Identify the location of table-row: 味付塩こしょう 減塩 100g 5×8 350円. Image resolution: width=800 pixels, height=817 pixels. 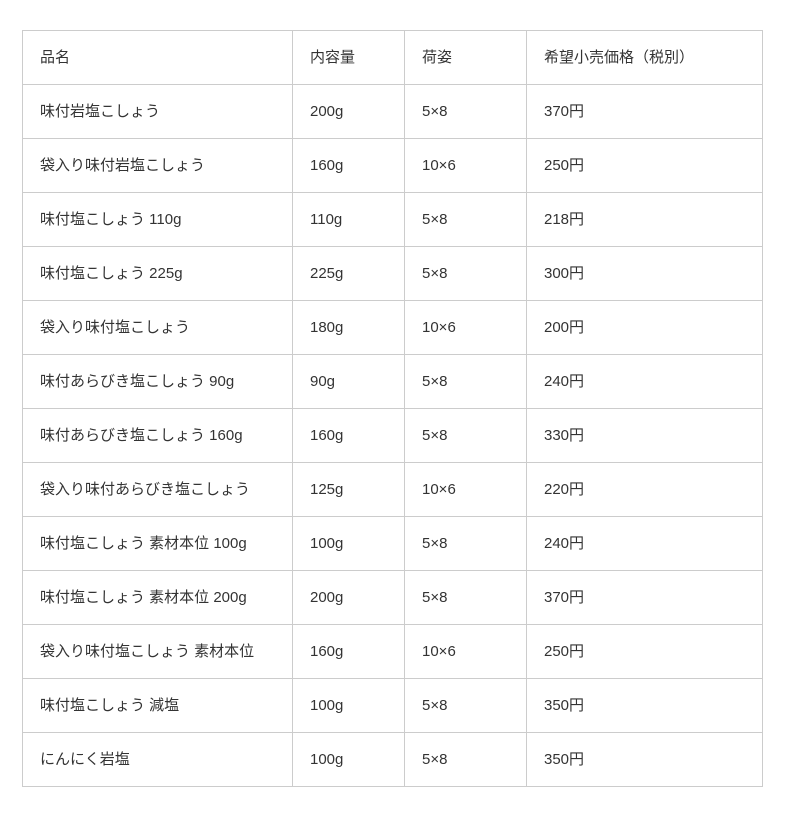
(392, 705).